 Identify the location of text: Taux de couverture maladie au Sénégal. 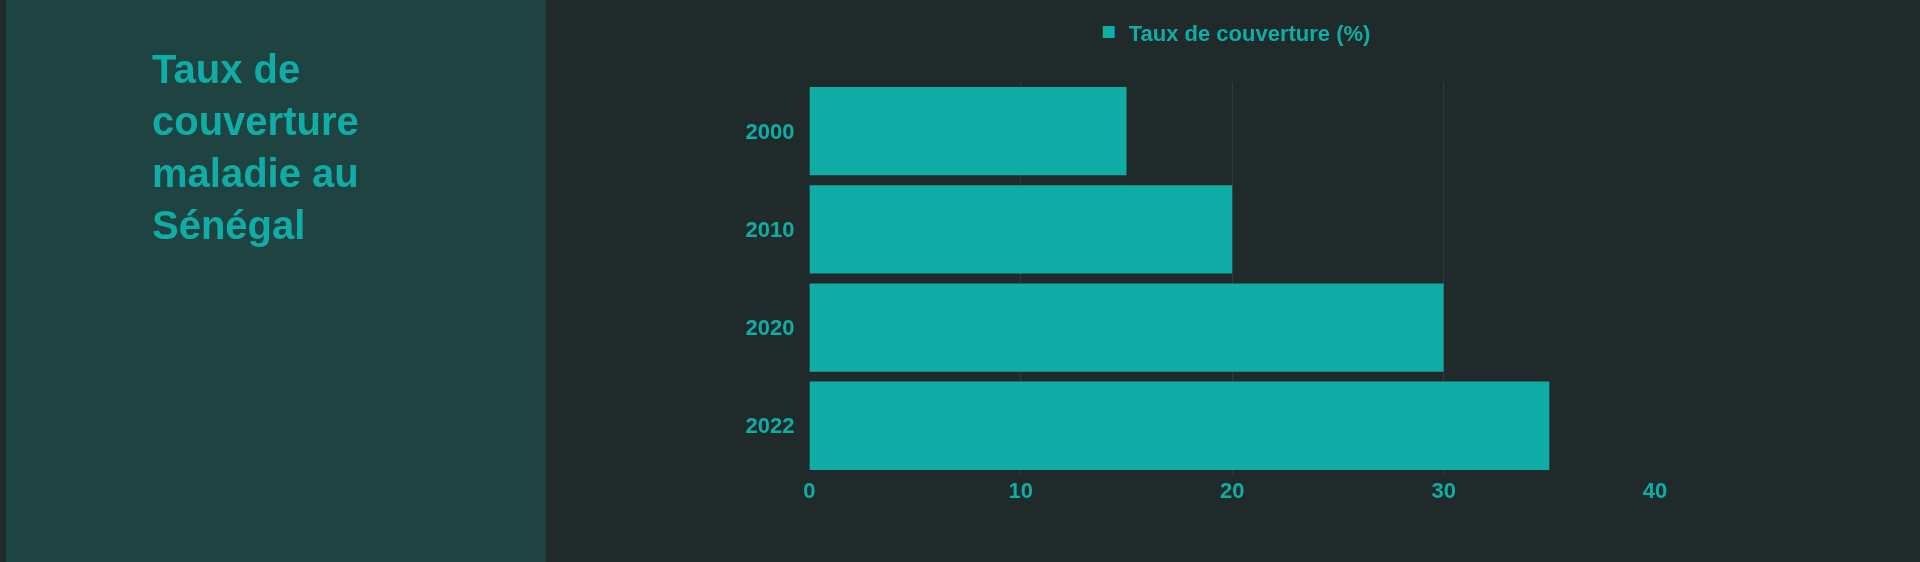
(255, 147).